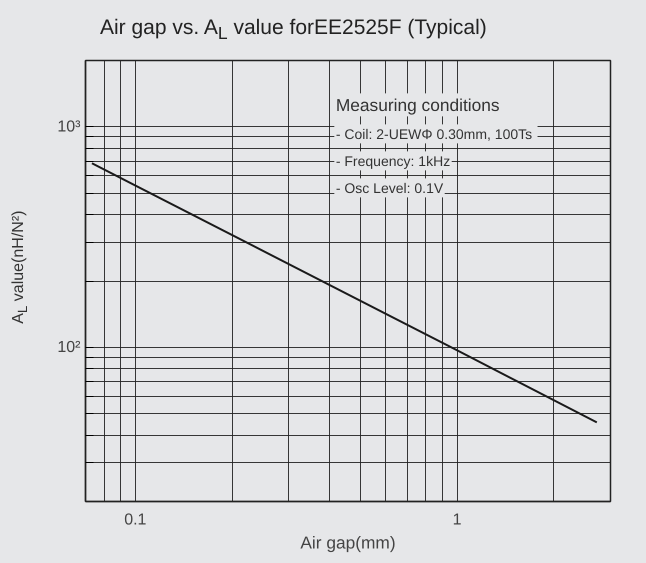 This screenshot has width=646, height=563. What do you see at coordinates (135, 520) in the screenshot?
I see `x-tick-label: 0.1` at bounding box center [135, 520].